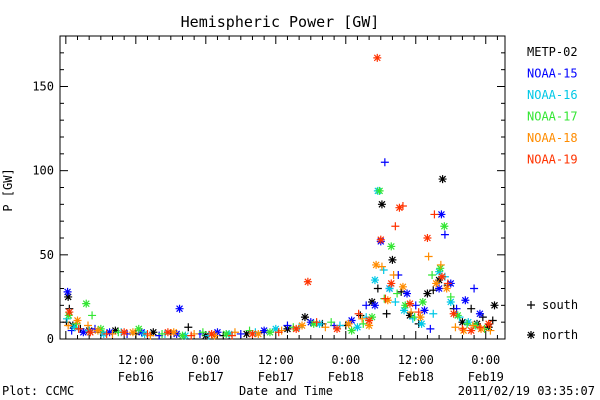  I want to click on y-axis-label: P [GW], so click(8, 189).